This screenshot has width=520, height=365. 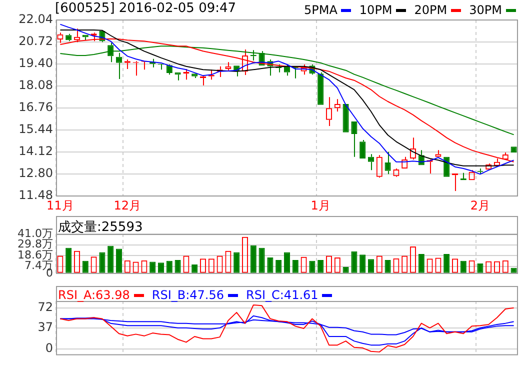 I want to click on legend-label: 30PM, so click(x=485, y=10).